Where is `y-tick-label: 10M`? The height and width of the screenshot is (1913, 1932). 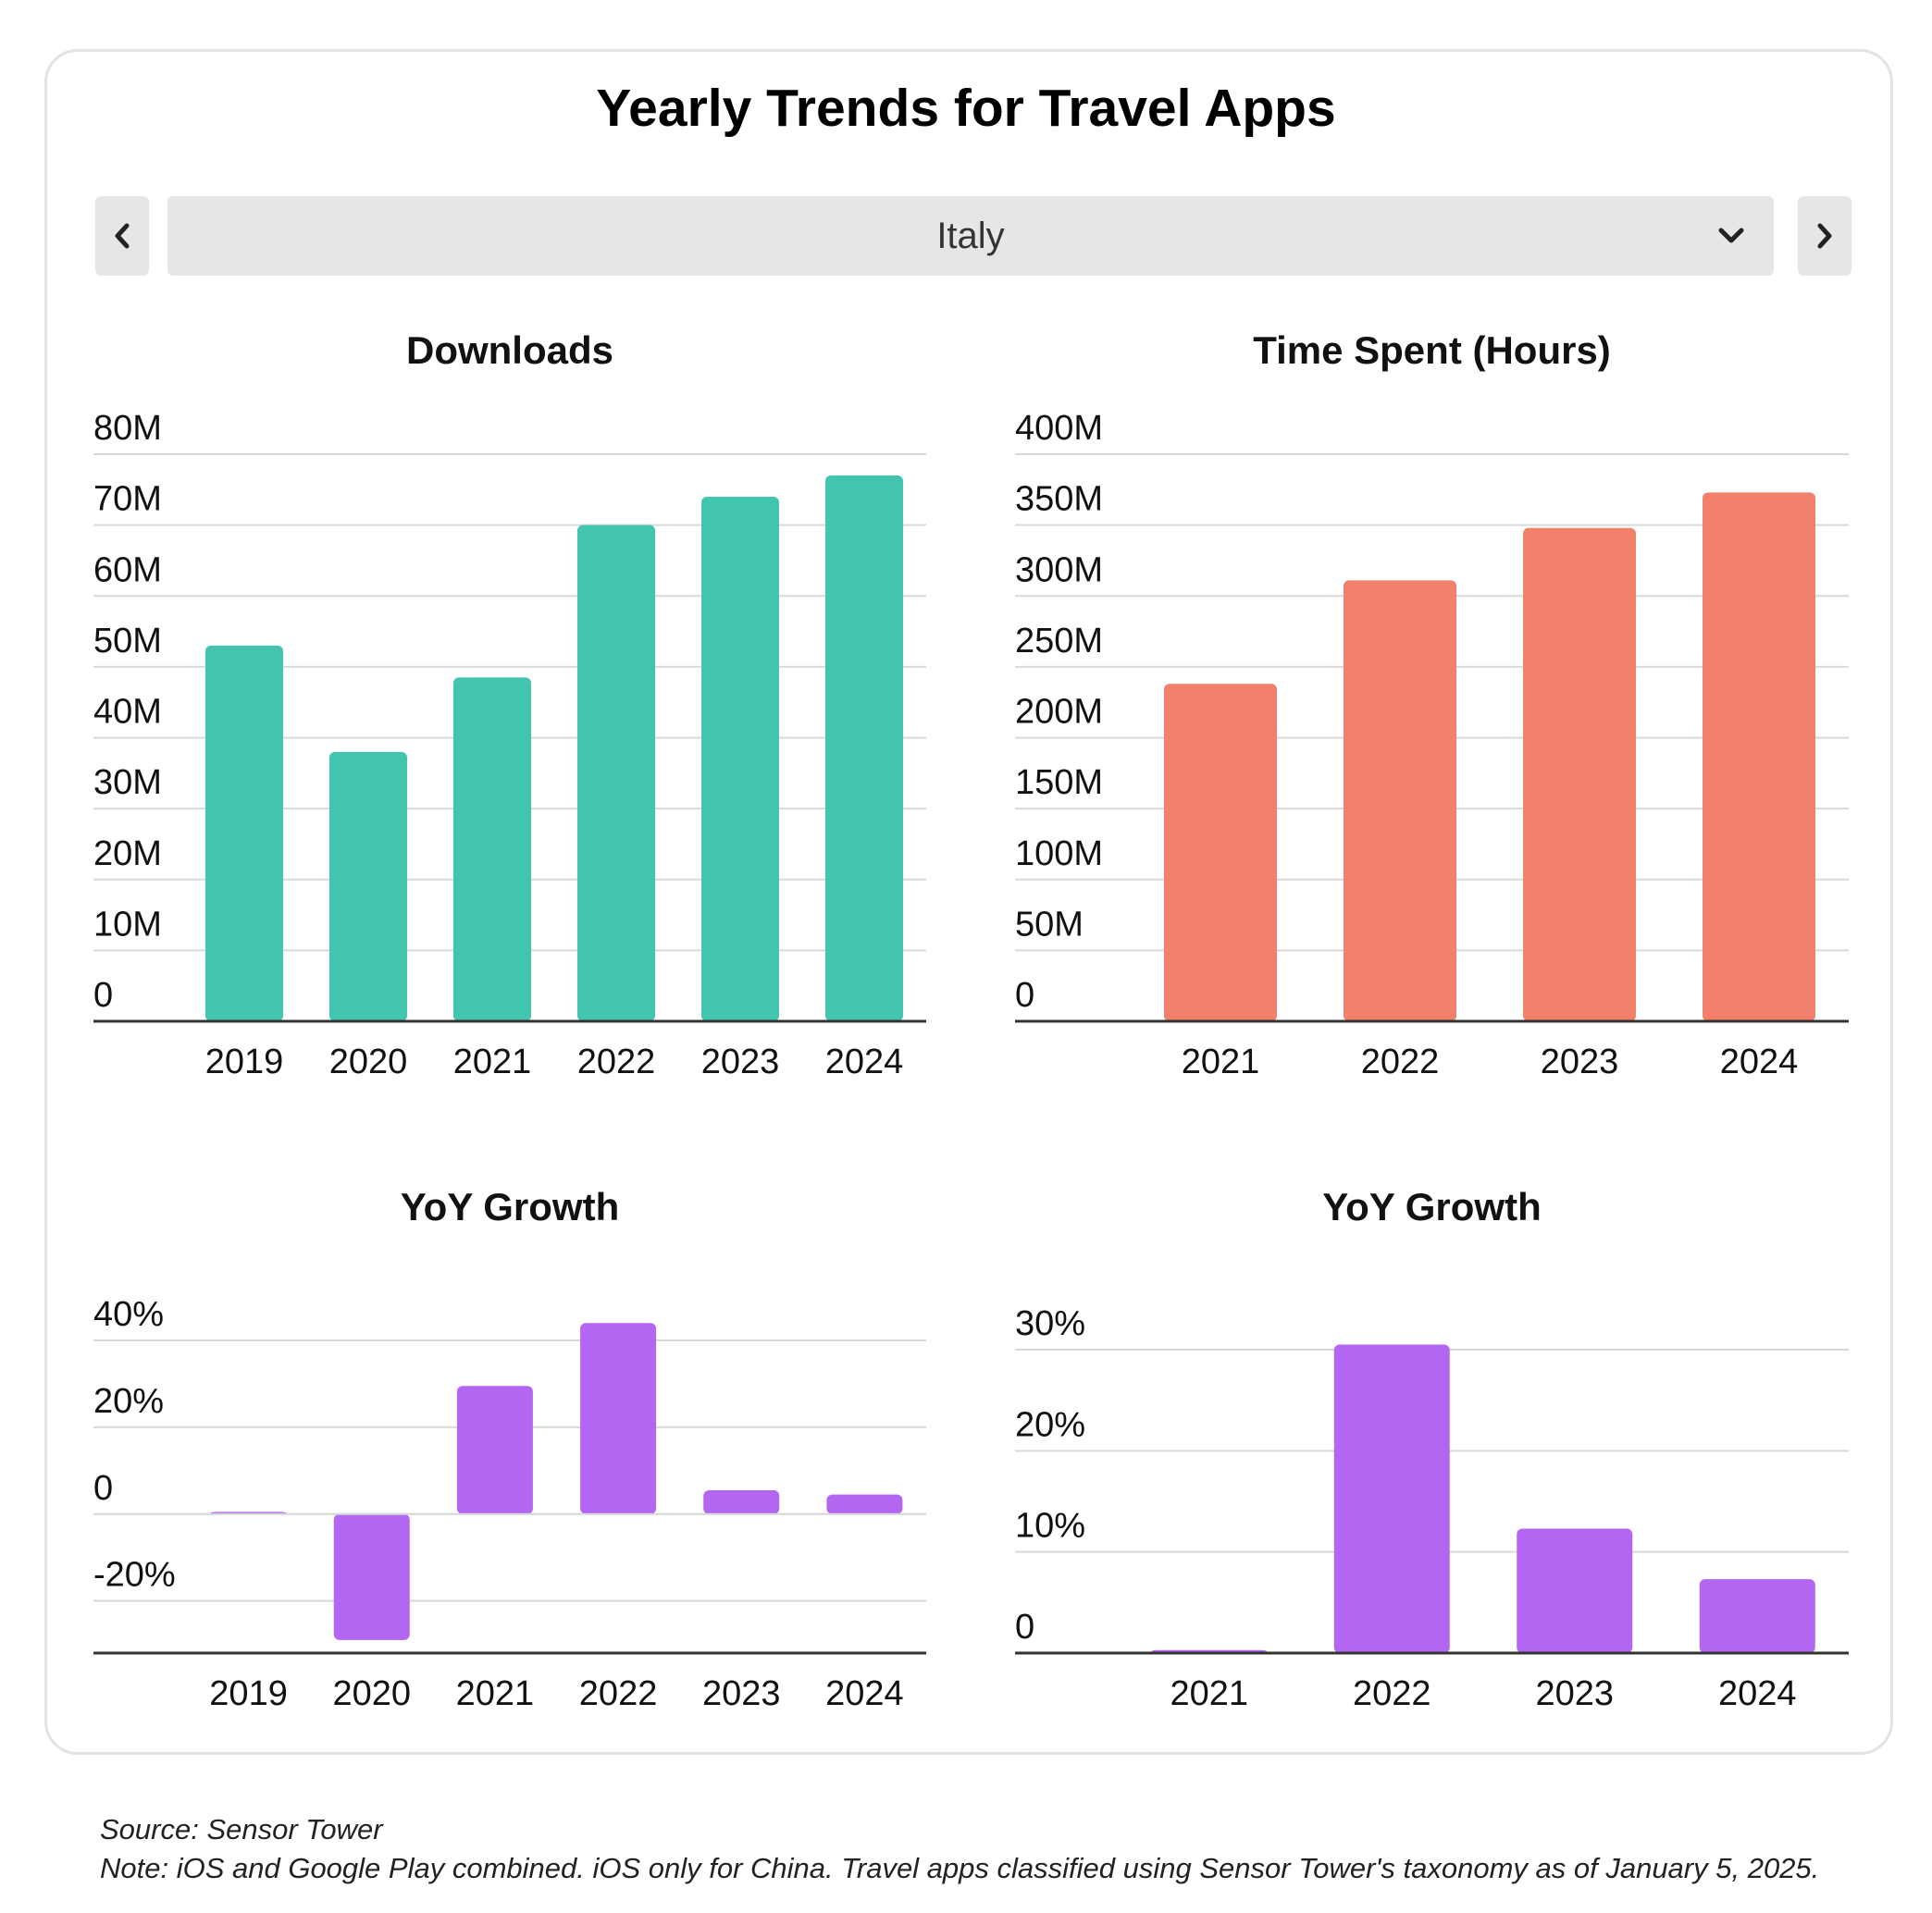 y-tick-label: 10M is located at coordinates (128, 924).